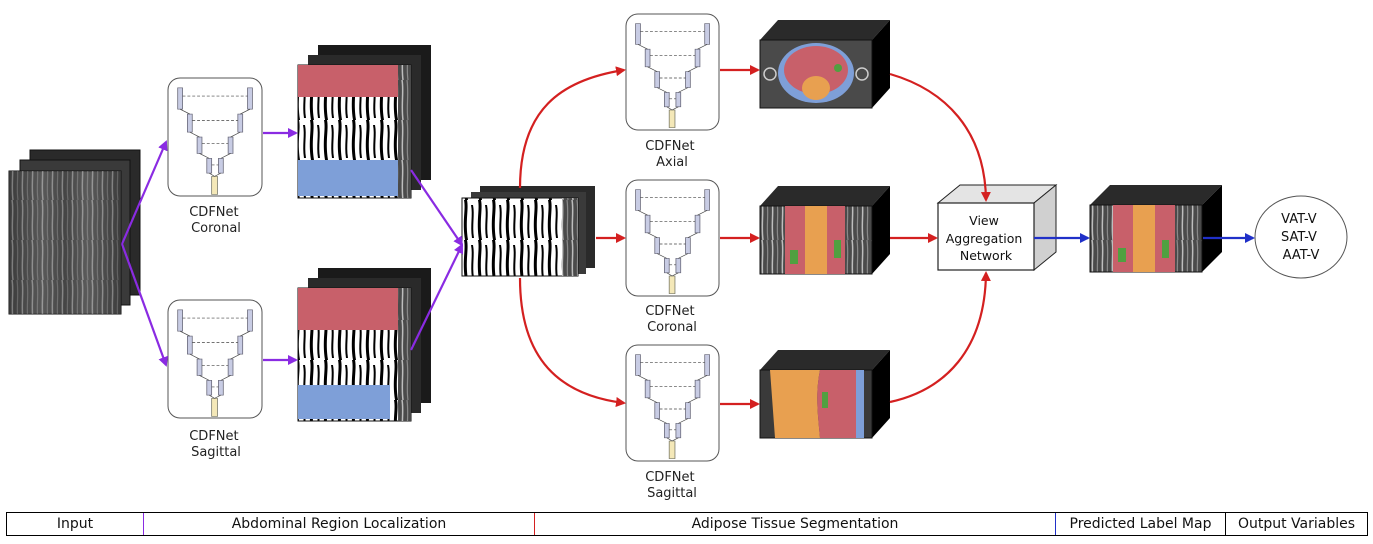 The width and height of the screenshot is (1373, 544). What do you see at coordinates (984, 220) in the screenshot?
I see `aggregation-line-1: View` at bounding box center [984, 220].